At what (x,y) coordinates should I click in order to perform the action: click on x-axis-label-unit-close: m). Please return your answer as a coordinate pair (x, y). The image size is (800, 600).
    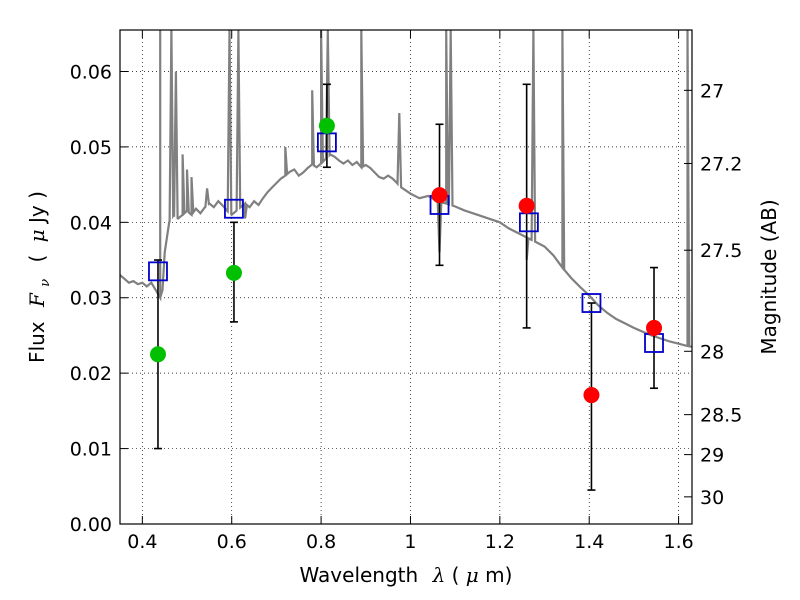
    Looking at the image, I should click on (498, 575).